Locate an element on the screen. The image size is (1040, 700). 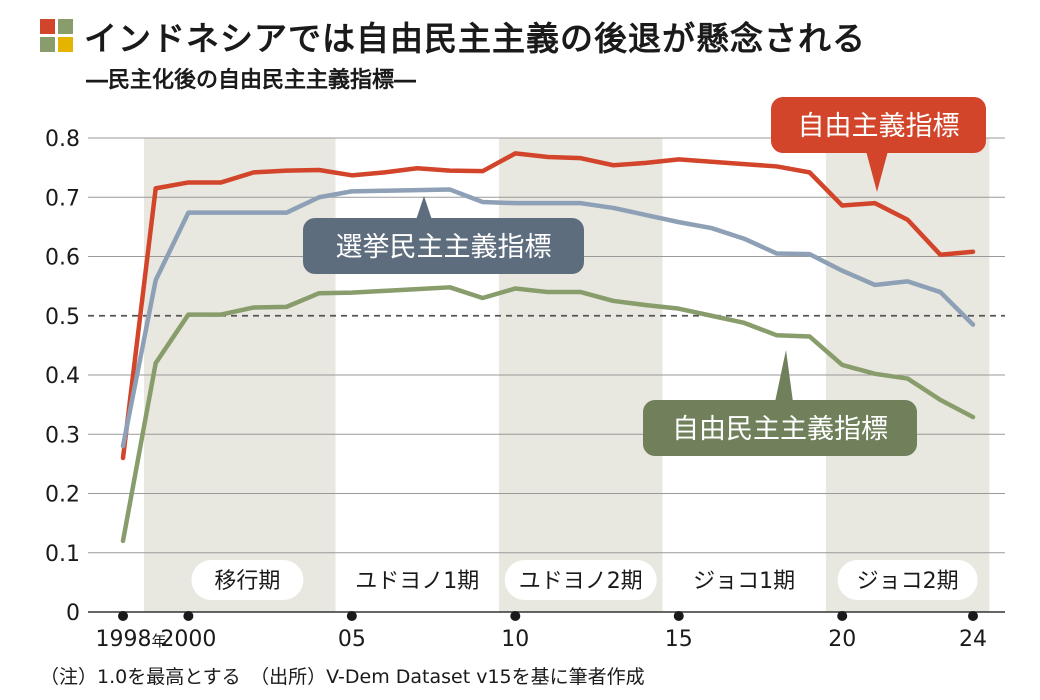
callout-electoral: 選挙民主主義指標 is located at coordinates (443, 235).